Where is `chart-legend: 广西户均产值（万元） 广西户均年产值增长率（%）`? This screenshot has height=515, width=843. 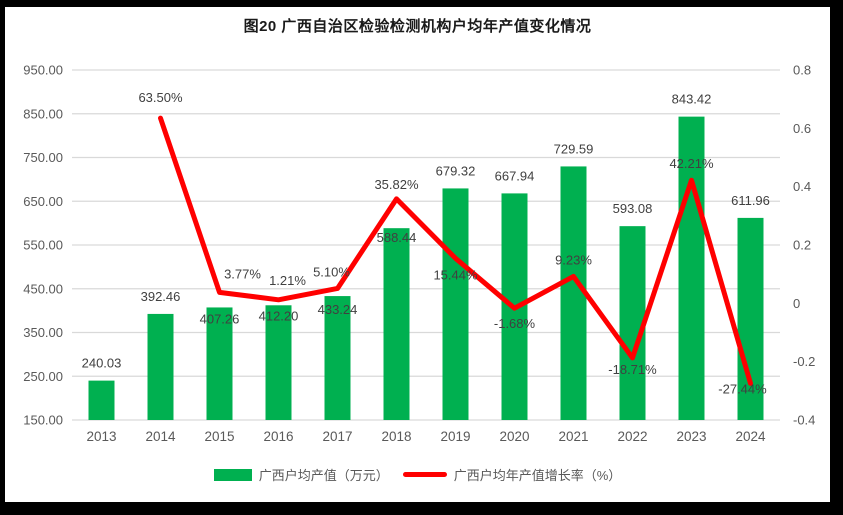
chart-legend: 广西户均产值（万元） 广西户均年产值增长率（%） is located at coordinates (417, 474).